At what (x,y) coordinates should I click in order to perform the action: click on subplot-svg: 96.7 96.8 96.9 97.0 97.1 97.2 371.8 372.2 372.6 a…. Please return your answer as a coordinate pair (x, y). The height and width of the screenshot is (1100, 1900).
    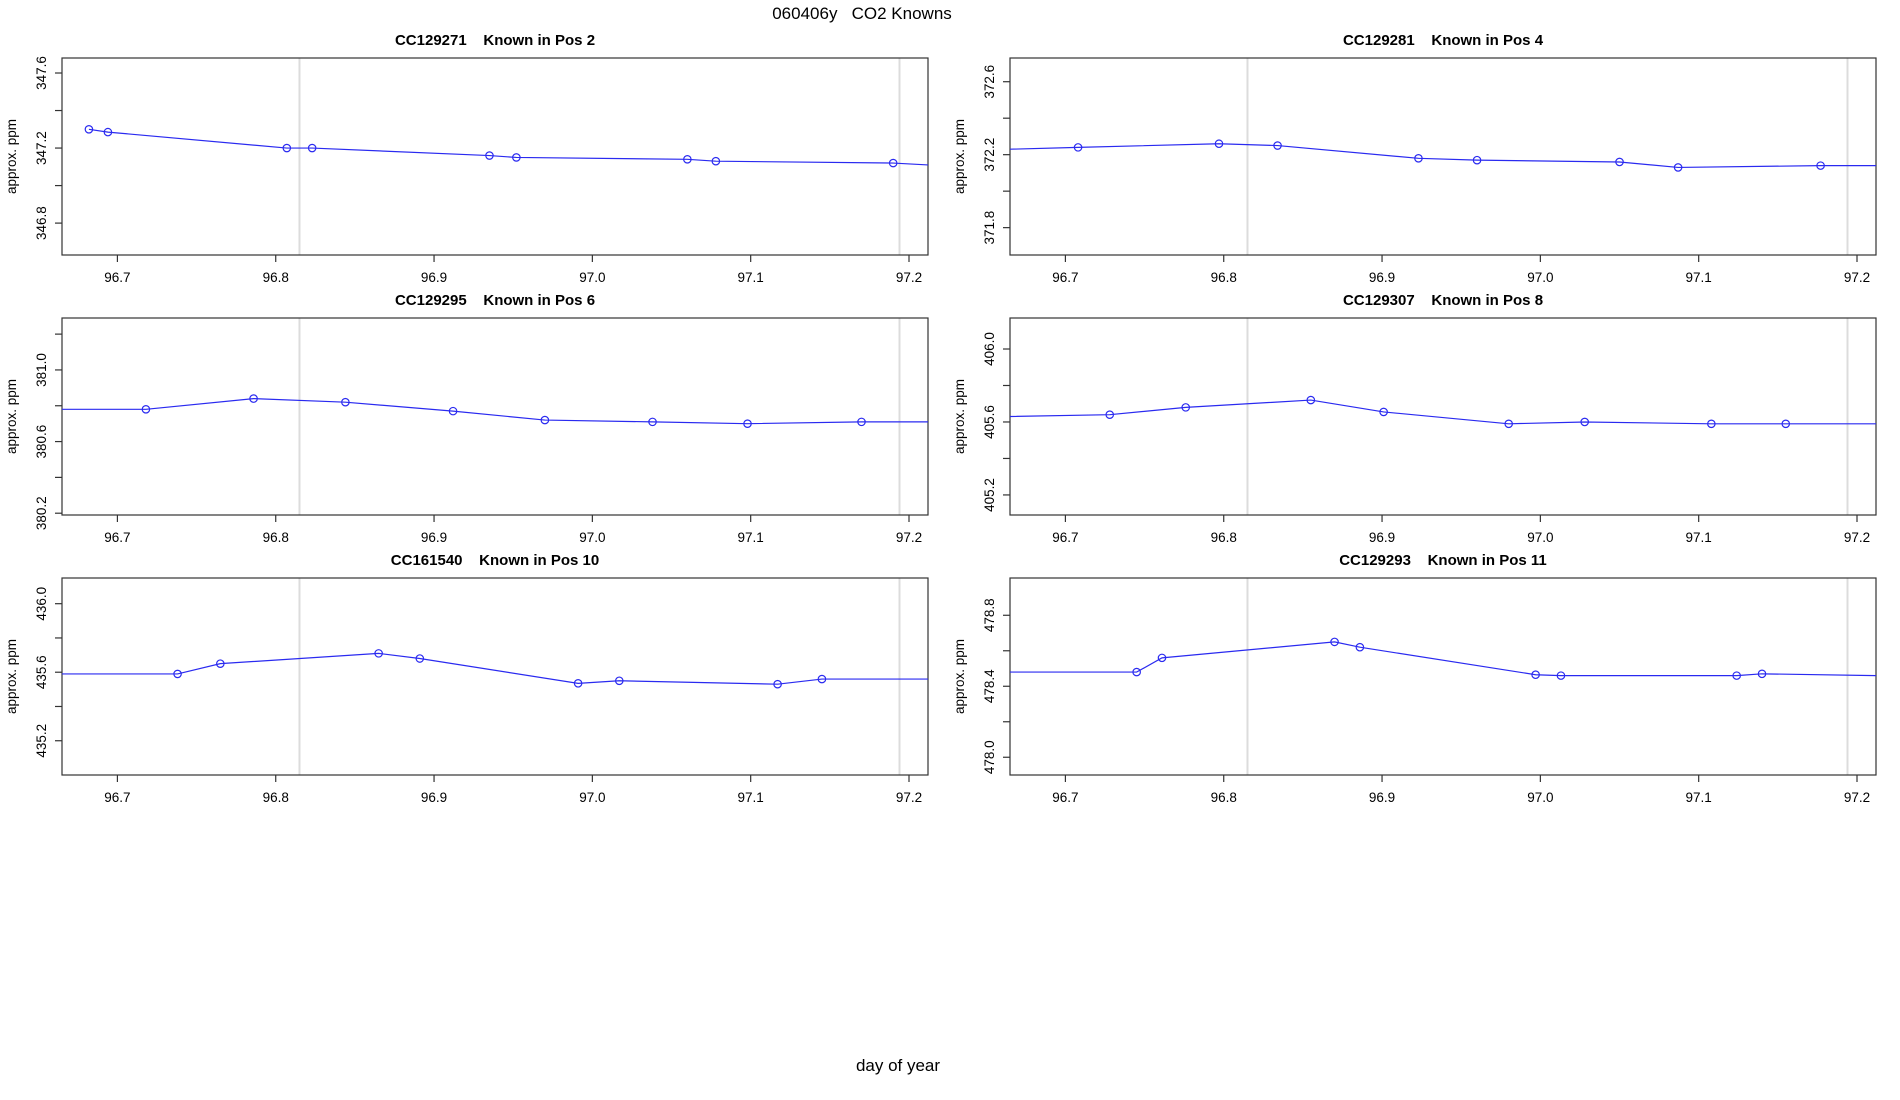
    Looking at the image, I should click on (1414, 158).